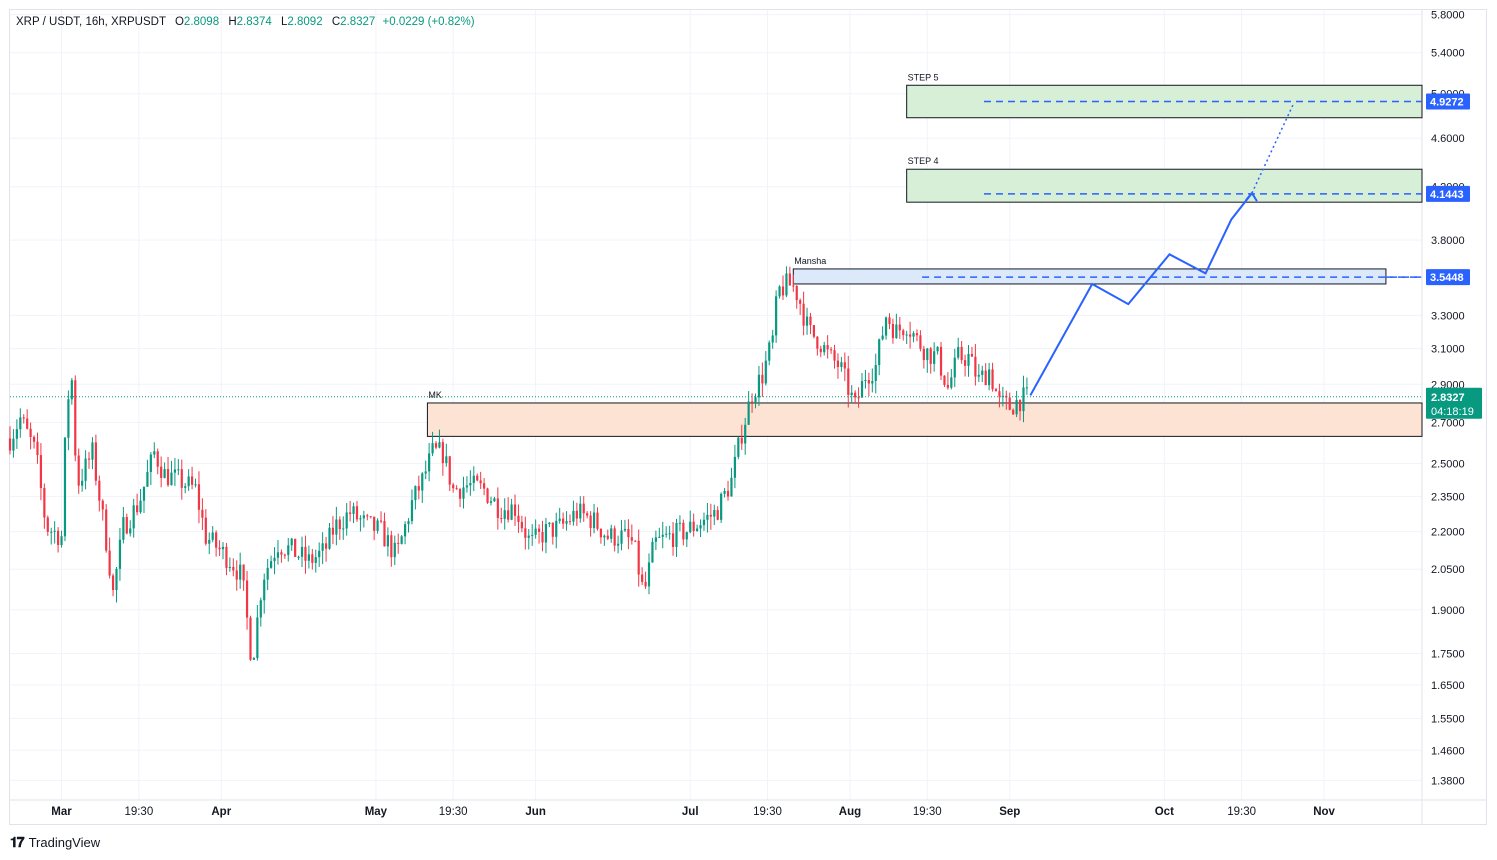 Image resolution: width=1497 pixels, height=860 pixels. What do you see at coordinates (17, 842) in the screenshot?
I see `tradingview-logo-icon: 𝟏𝟕` at bounding box center [17, 842].